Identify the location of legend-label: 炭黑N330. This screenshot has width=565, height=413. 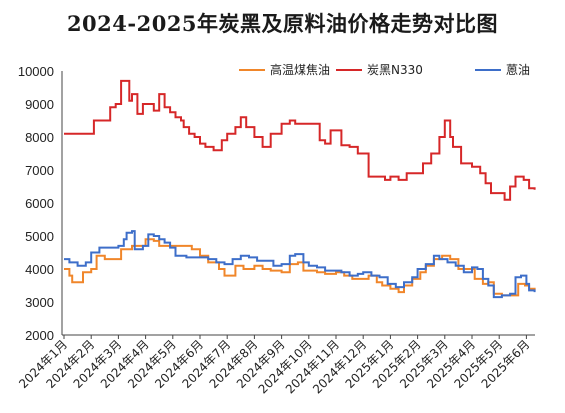
(395, 70).